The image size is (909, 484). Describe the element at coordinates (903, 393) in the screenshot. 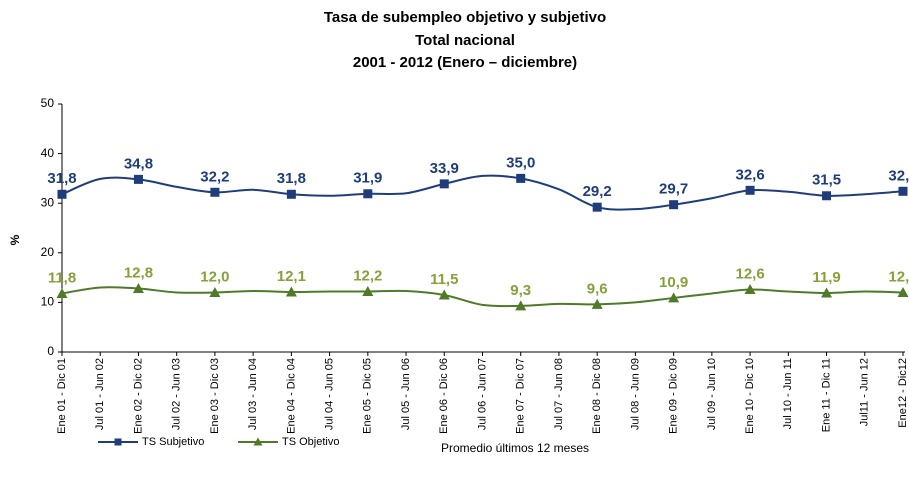

I see `x-tick-label: Ene12 - Dic12` at that location.